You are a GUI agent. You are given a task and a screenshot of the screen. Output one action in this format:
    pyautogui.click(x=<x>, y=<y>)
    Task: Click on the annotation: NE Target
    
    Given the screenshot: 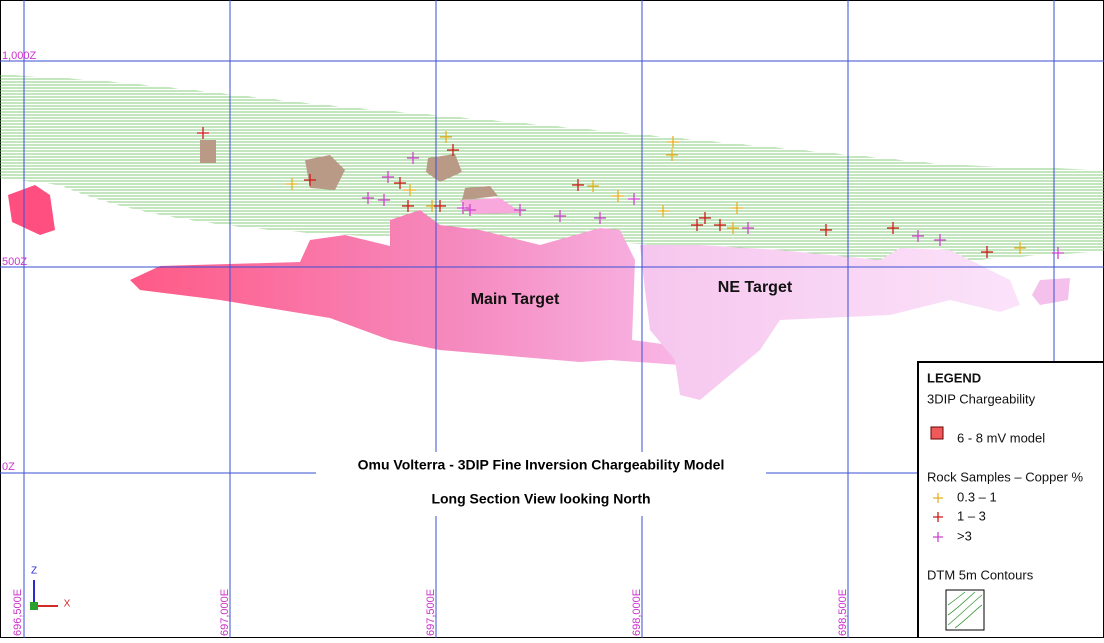 What is the action you would take?
    pyautogui.click(x=755, y=287)
    